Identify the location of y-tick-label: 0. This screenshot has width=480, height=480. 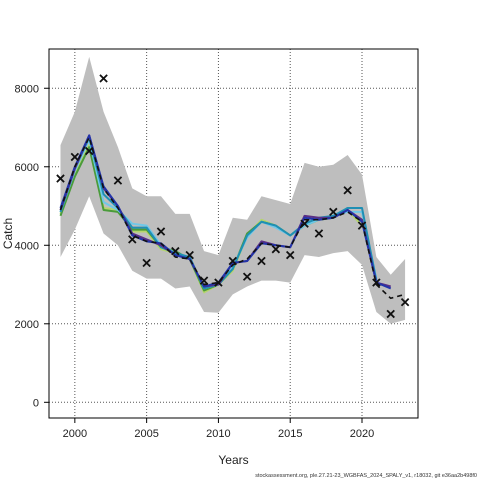
(36, 403).